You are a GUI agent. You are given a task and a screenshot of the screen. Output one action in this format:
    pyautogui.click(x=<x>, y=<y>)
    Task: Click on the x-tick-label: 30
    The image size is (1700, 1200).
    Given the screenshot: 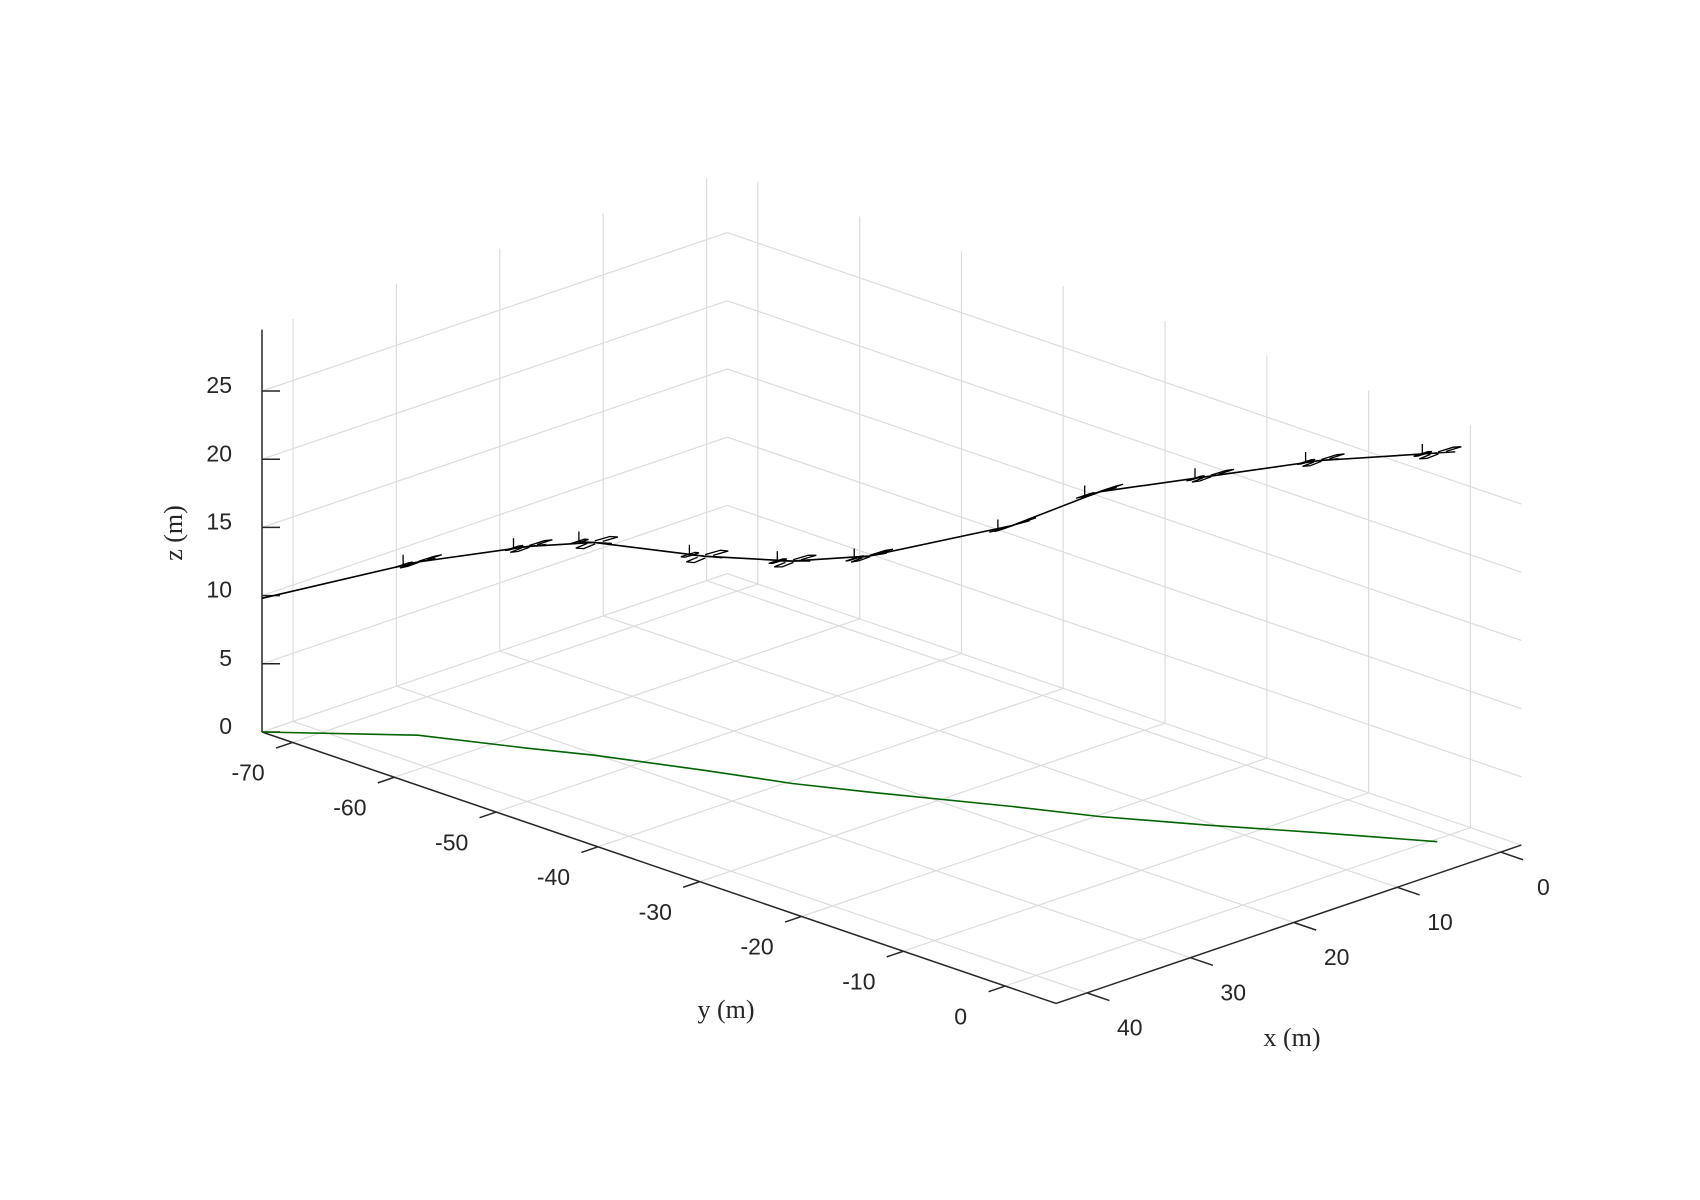 What is the action you would take?
    pyautogui.click(x=1233, y=992)
    